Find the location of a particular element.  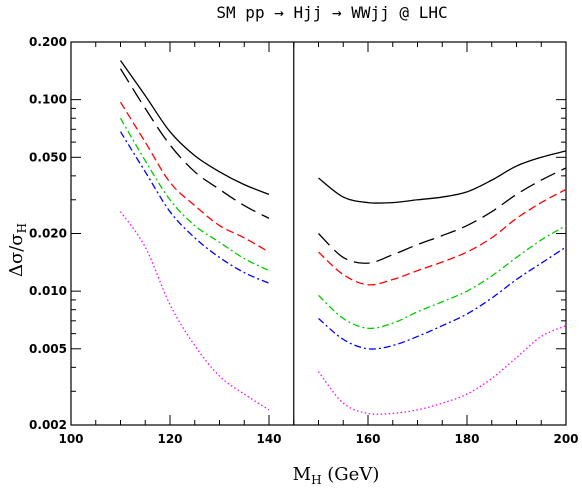

x-tick-label: 100 is located at coordinates (70, 439).